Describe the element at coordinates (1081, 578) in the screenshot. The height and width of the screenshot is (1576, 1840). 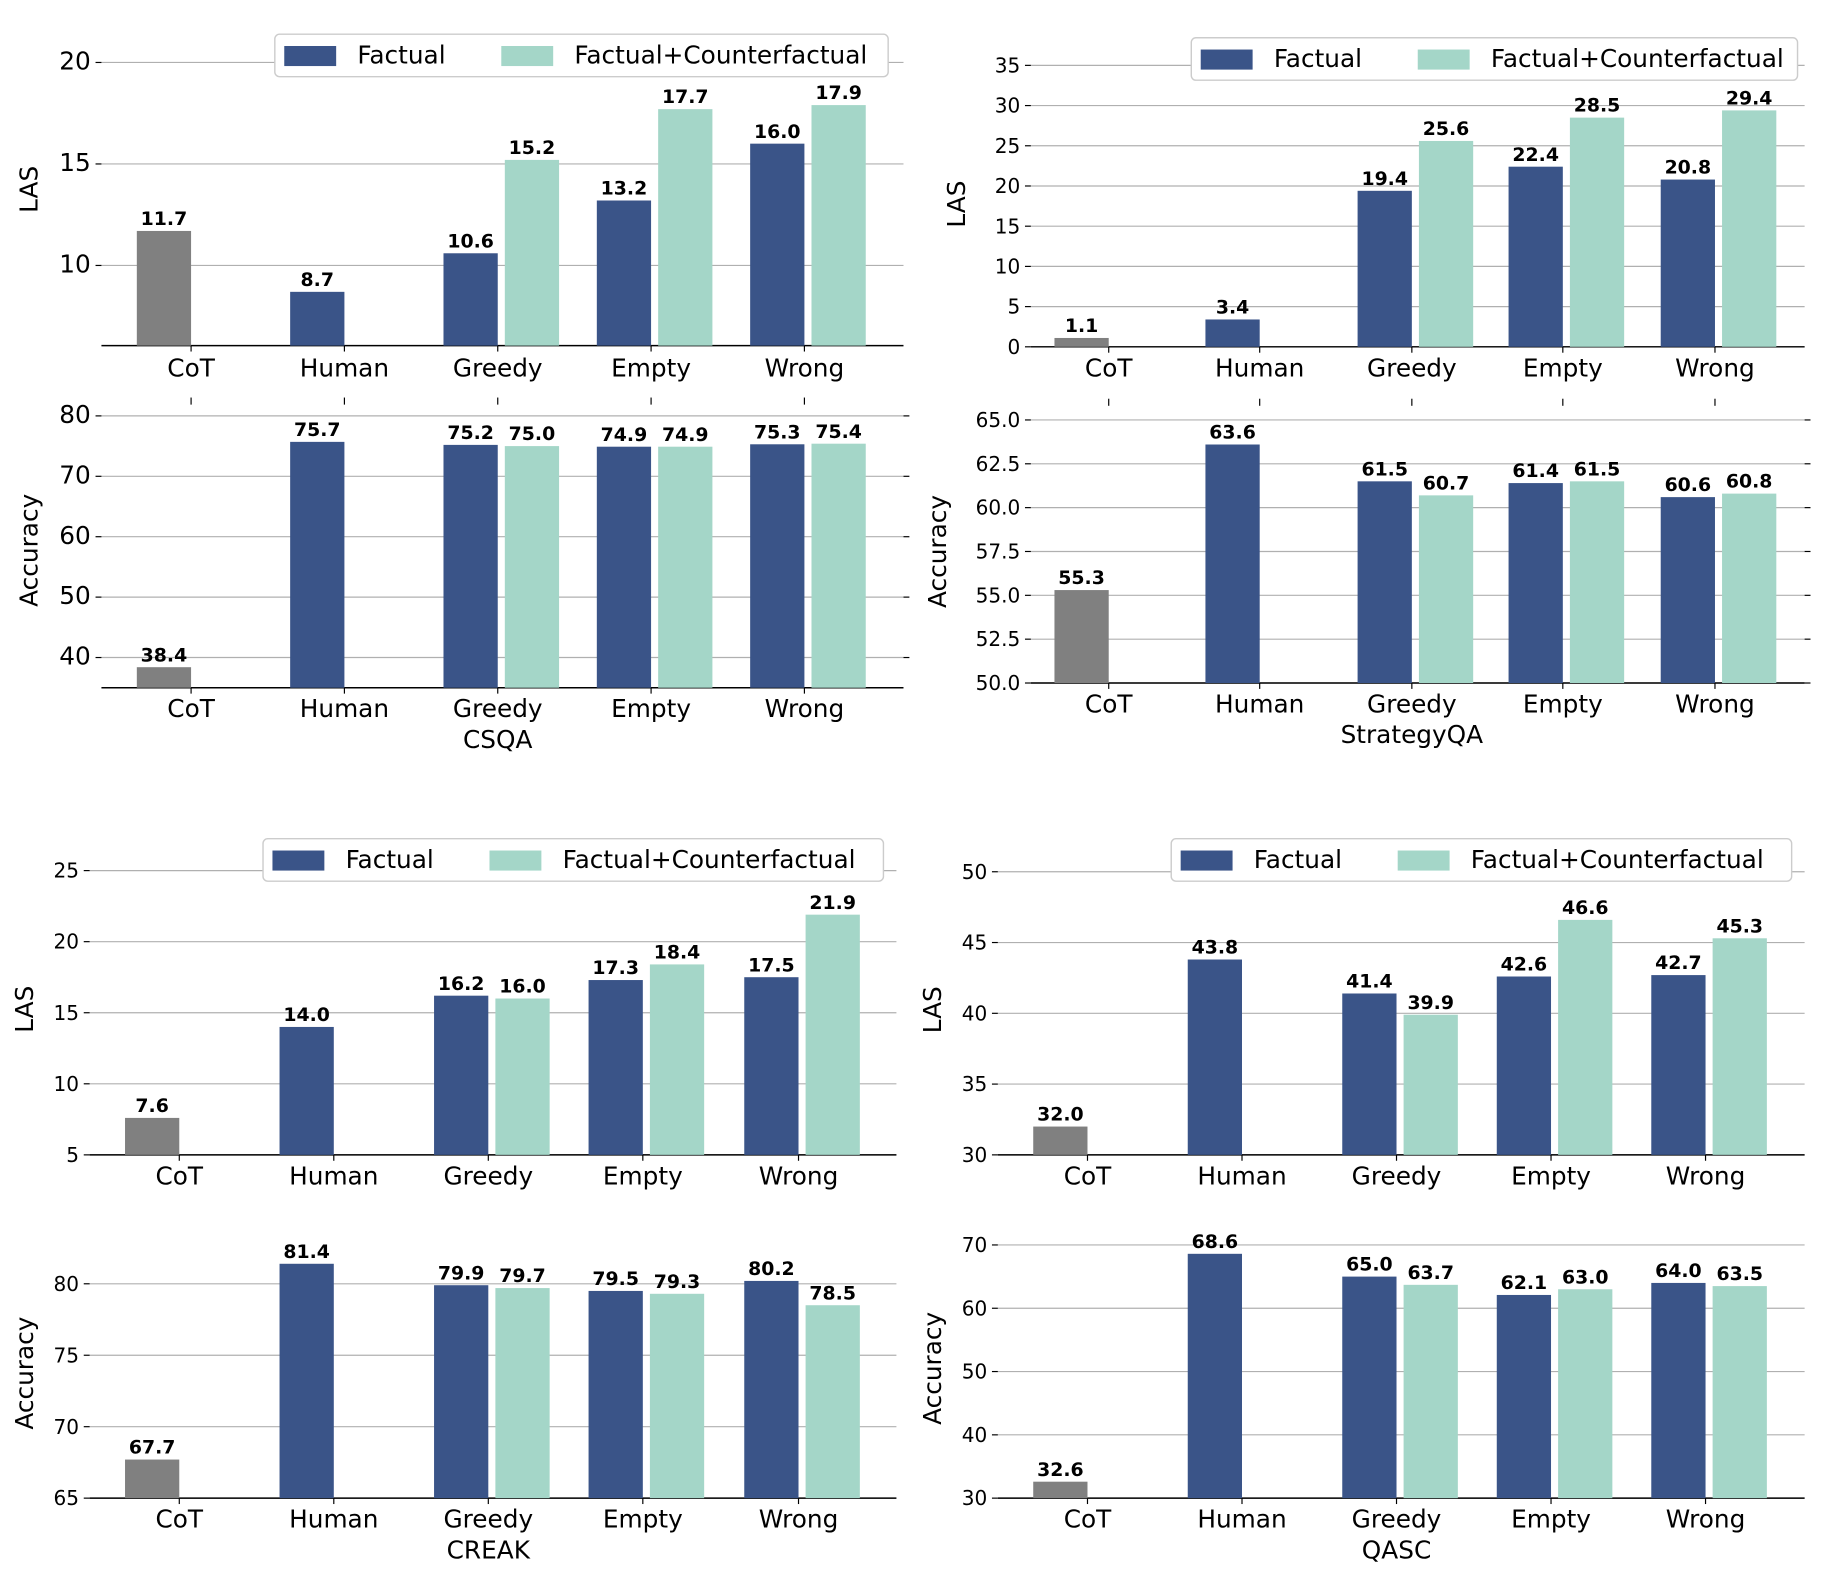
I see `data-label: 55.3` at that location.